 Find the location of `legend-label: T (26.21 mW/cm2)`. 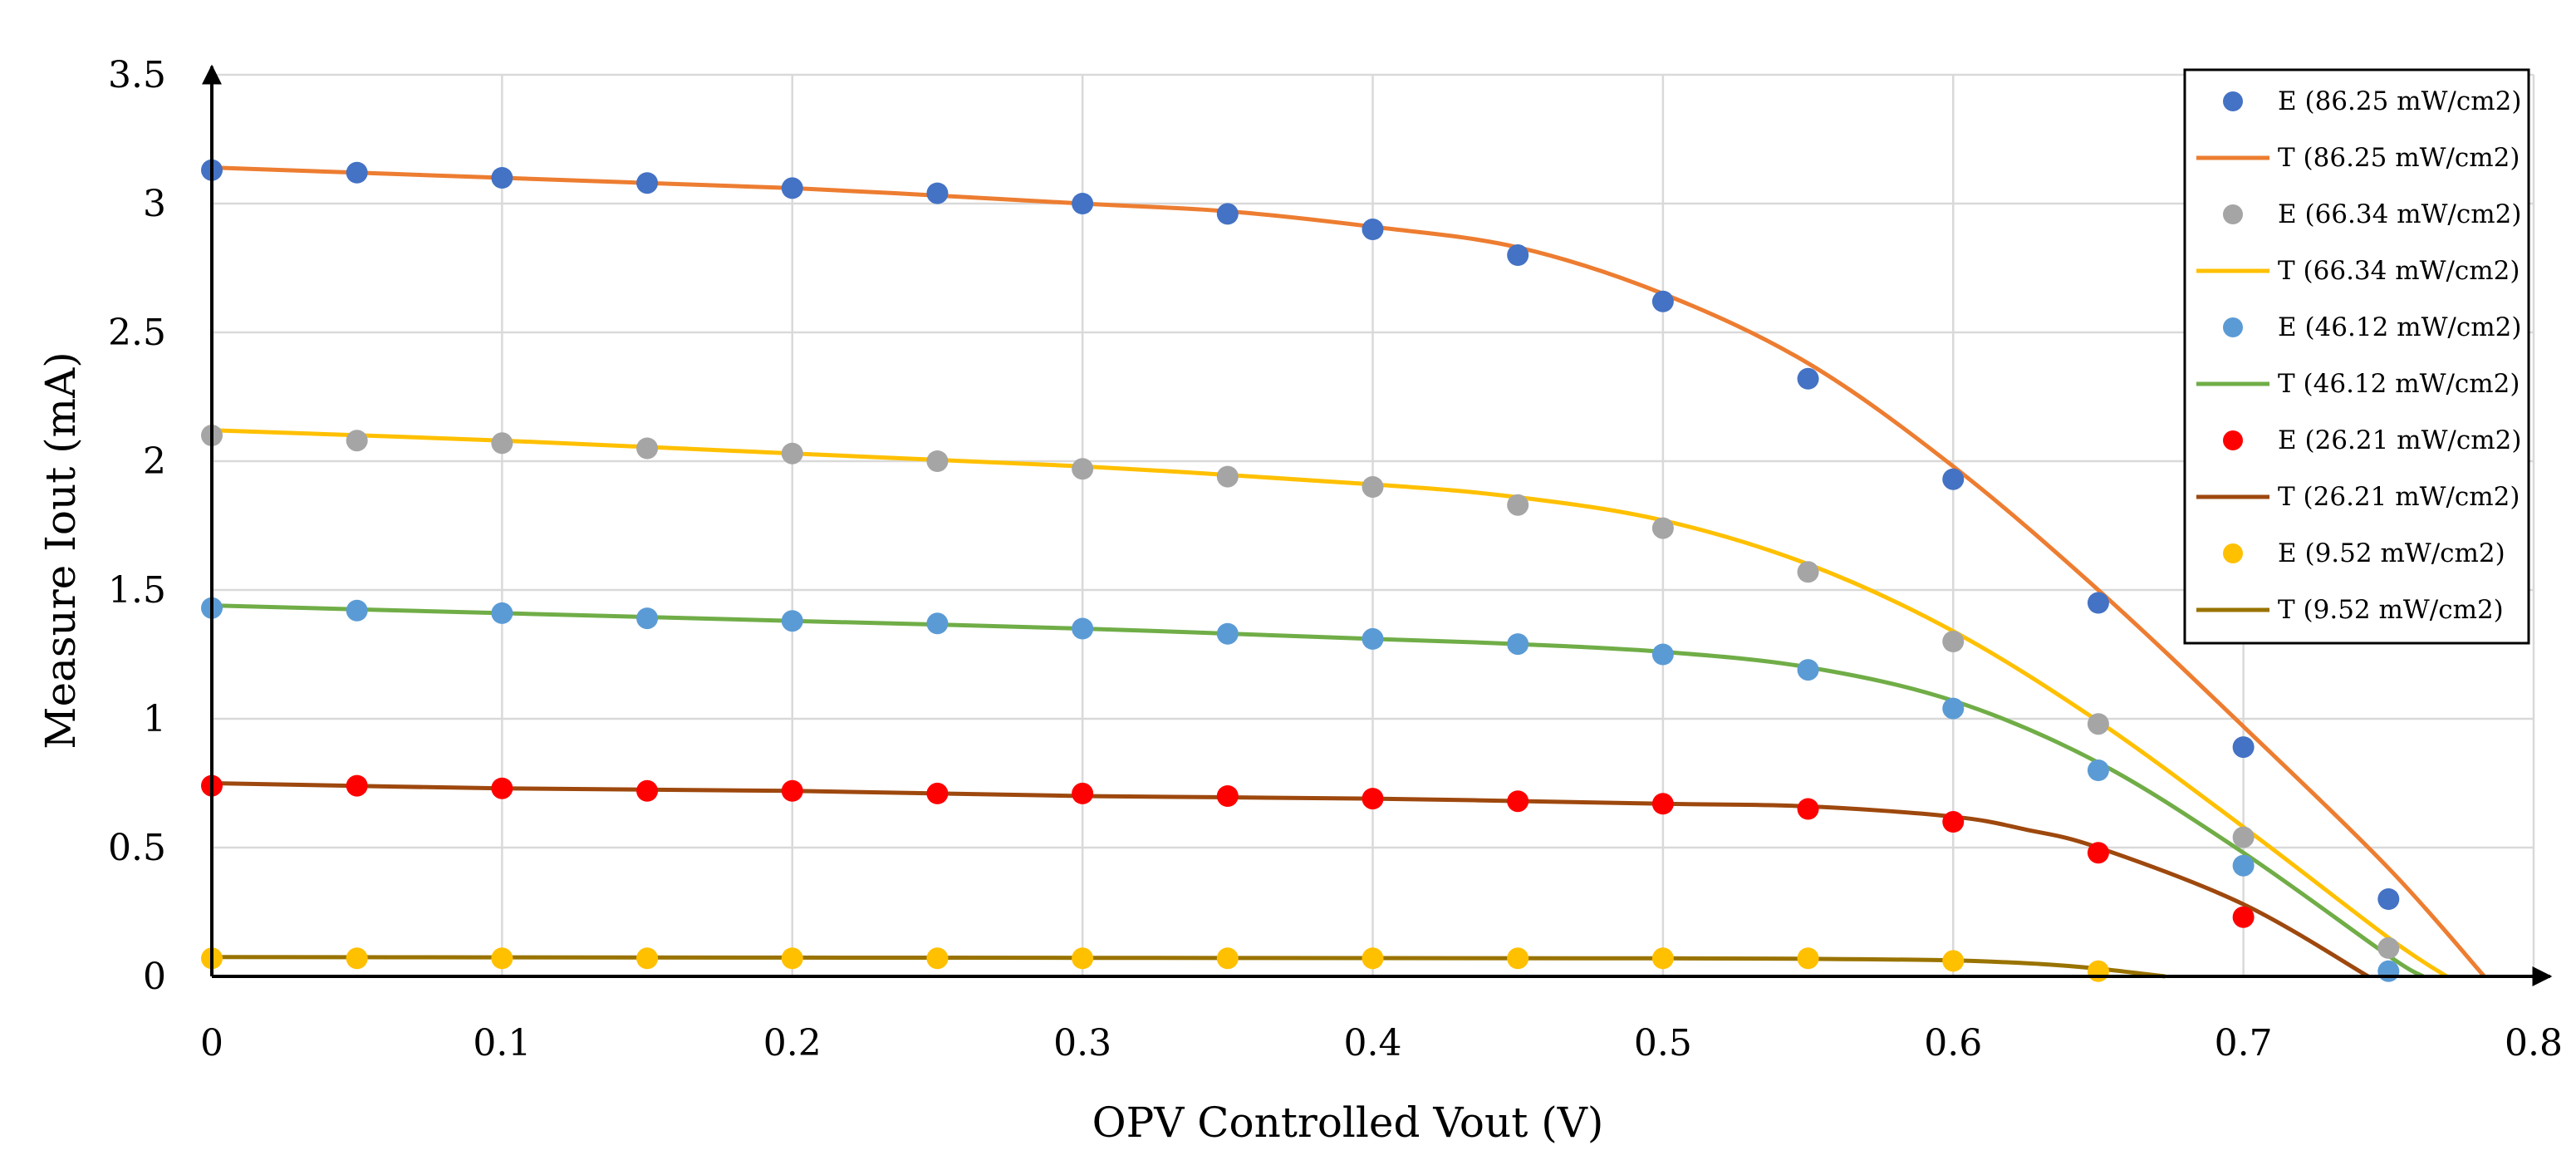

legend-label: T (26.21 mW/cm2) is located at coordinates (2399, 497).